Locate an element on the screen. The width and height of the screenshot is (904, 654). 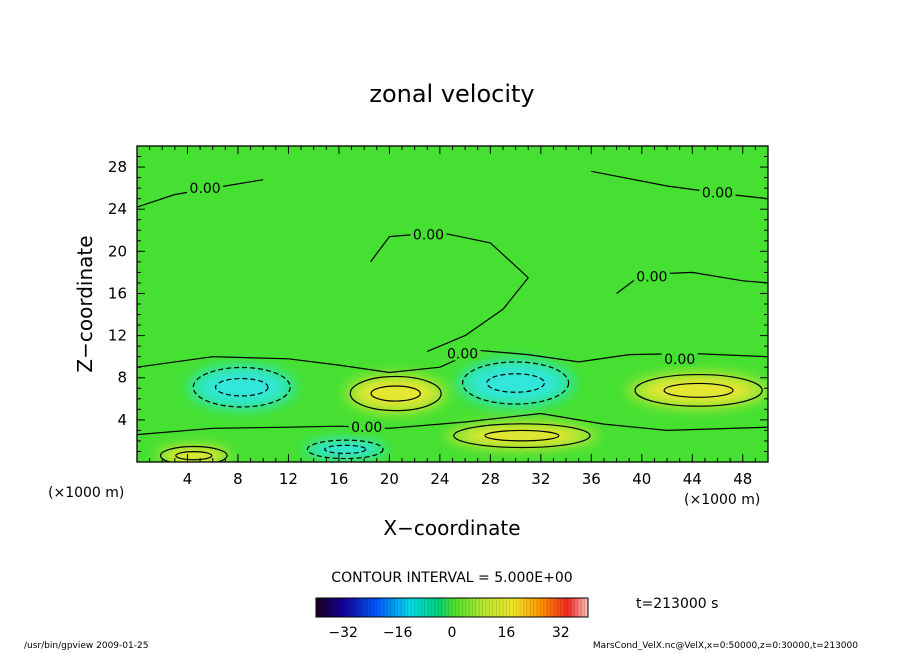
x-tick-label: 44 is located at coordinates (692, 479).